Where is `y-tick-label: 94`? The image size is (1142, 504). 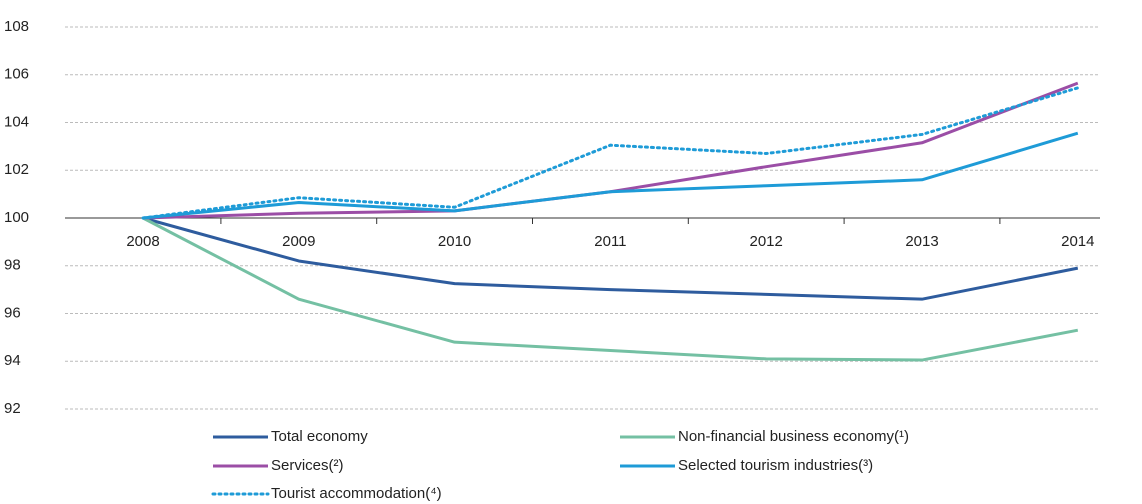
y-tick-label: 94 is located at coordinates (12, 360).